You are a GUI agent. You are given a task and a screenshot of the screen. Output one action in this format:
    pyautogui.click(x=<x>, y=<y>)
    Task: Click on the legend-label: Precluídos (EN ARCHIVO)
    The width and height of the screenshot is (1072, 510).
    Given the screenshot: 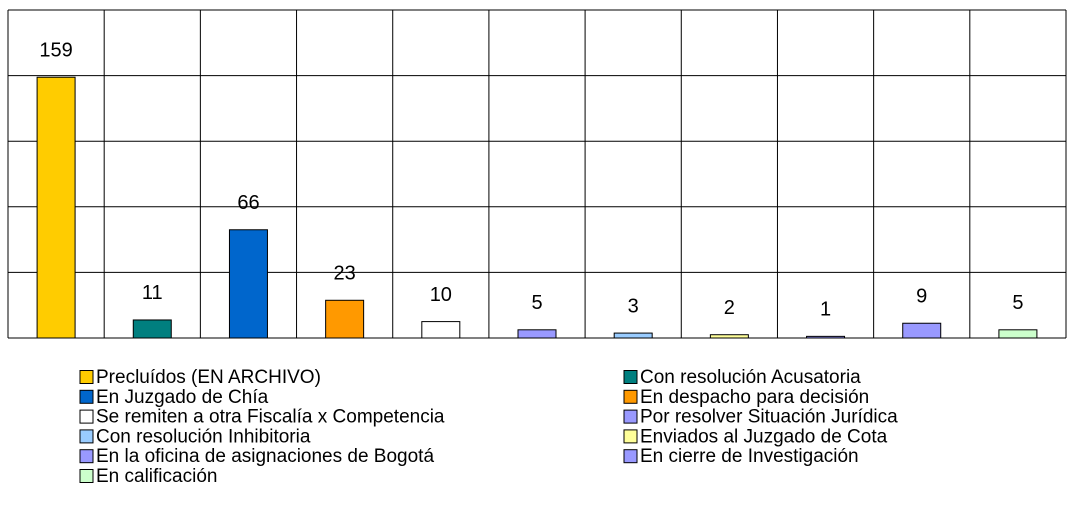 What is the action you would take?
    pyautogui.click(x=208, y=377)
    